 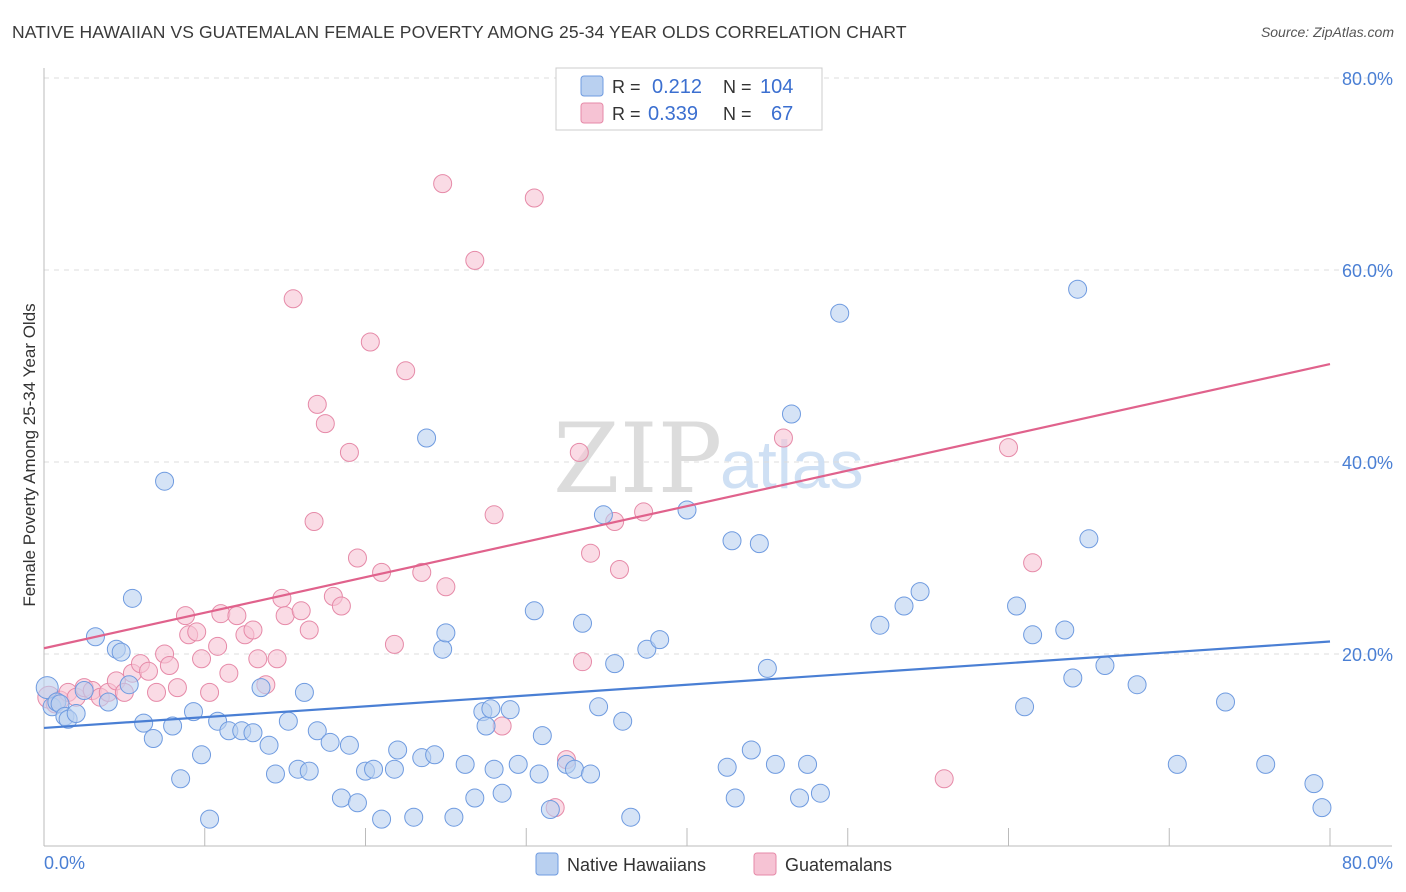 I want to click on legend-r-value-2: 0.339, so click(x=673, y=114).